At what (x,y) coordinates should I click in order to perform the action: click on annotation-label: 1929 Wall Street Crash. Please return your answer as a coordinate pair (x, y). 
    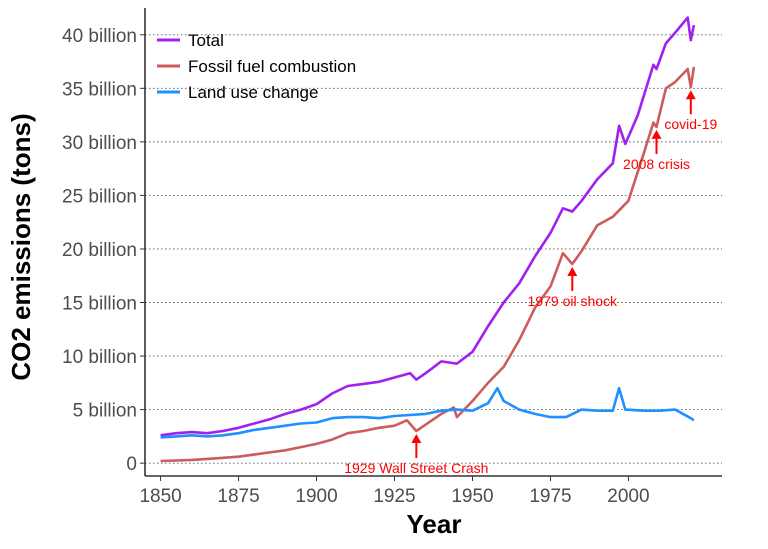
    Looking at the image, I should click on (416, 468).